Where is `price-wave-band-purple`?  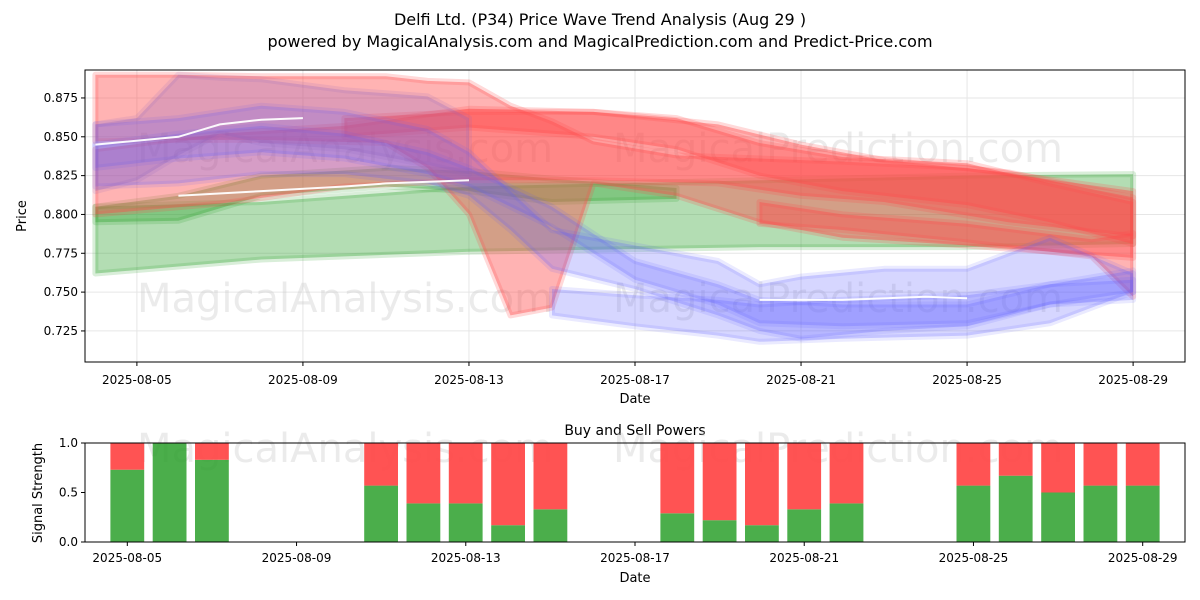
price-wave-band-purple is located at coordinates (282, 133).